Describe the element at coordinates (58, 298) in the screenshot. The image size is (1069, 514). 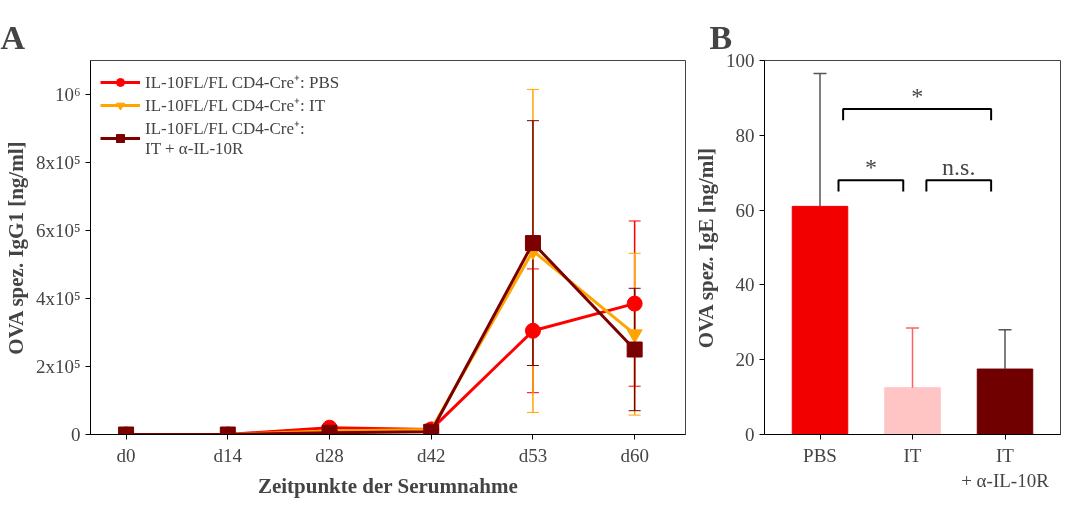
I see `y-tick-label: 4x10⁵` at that location.